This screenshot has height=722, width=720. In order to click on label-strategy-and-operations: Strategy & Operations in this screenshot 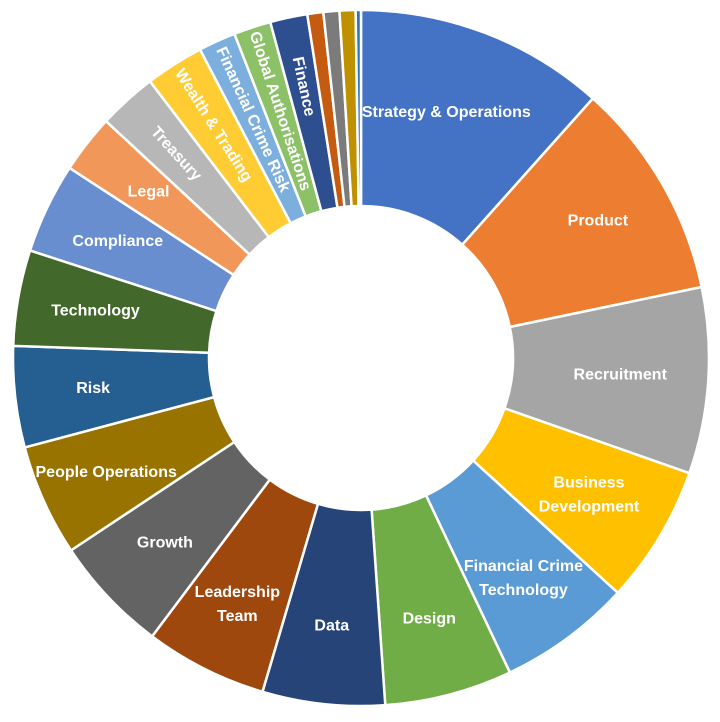, I will do `click(446, 112)`.